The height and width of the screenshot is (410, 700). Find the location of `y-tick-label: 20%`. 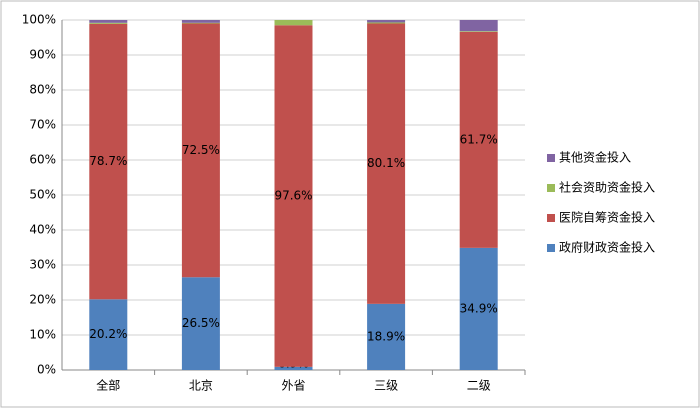

y-tick-label: 20% is located at coordinates (42, 300).